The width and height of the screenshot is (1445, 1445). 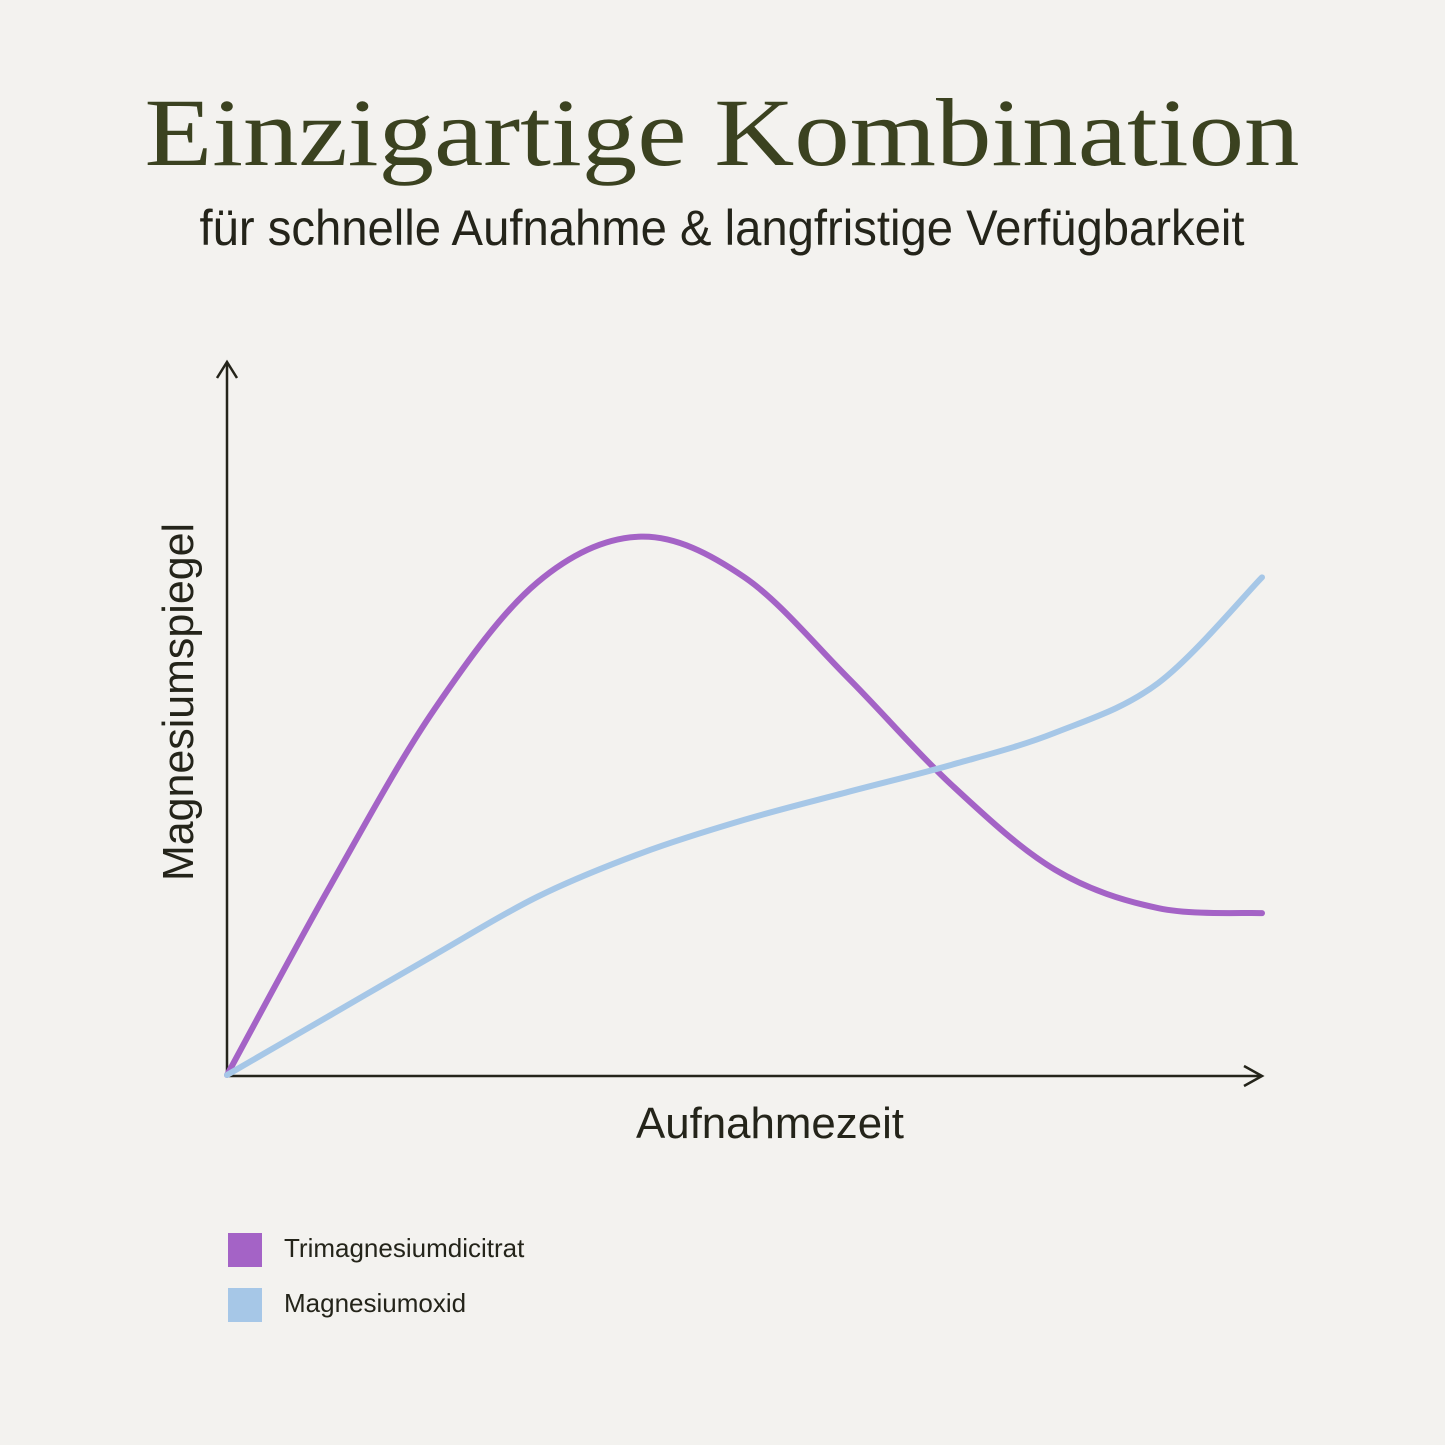 I want to click on chart-title: Einzigartige Kombination, so click(x=722, y=132).